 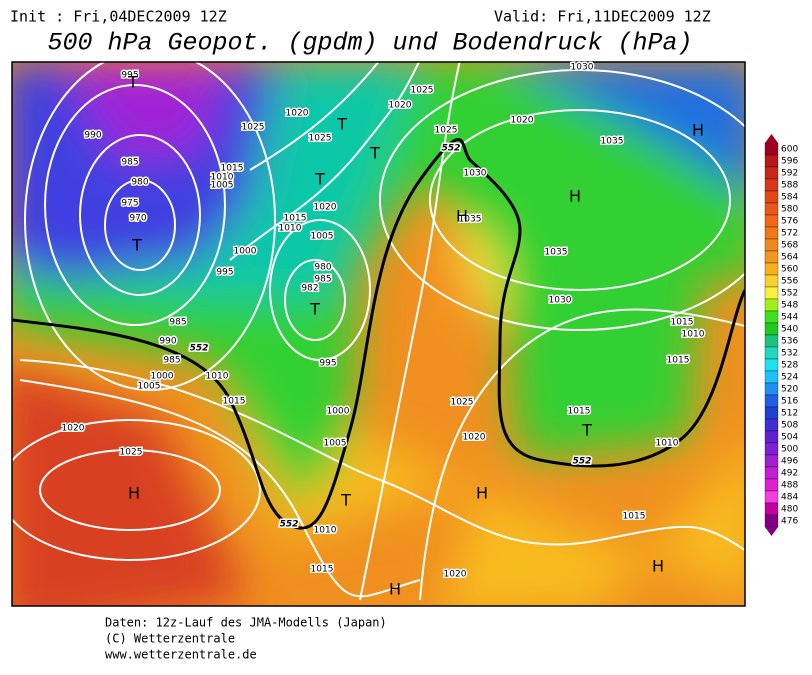 I want to click on footer-line: www.wetterzentrale.de, so click(x=181, y=655).